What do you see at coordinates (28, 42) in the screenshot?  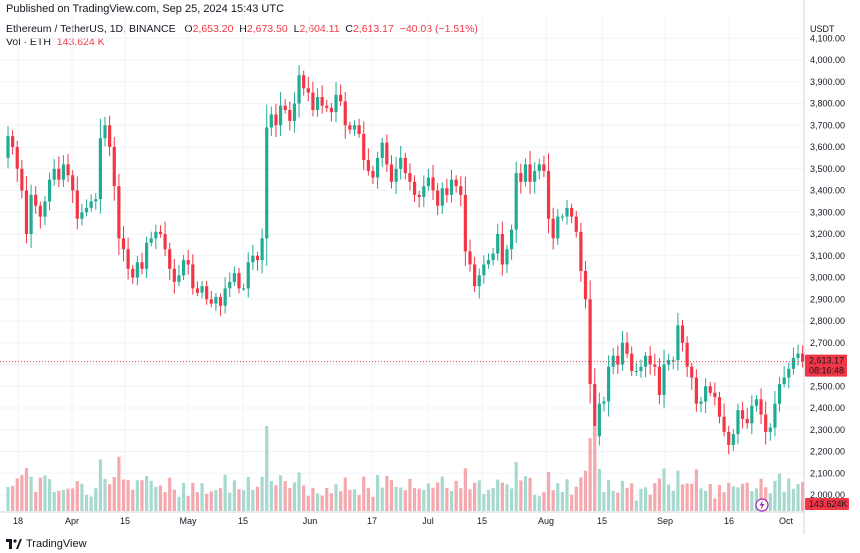 I see `volume-label: Vol · ETH` at bounding box center [28, 42].